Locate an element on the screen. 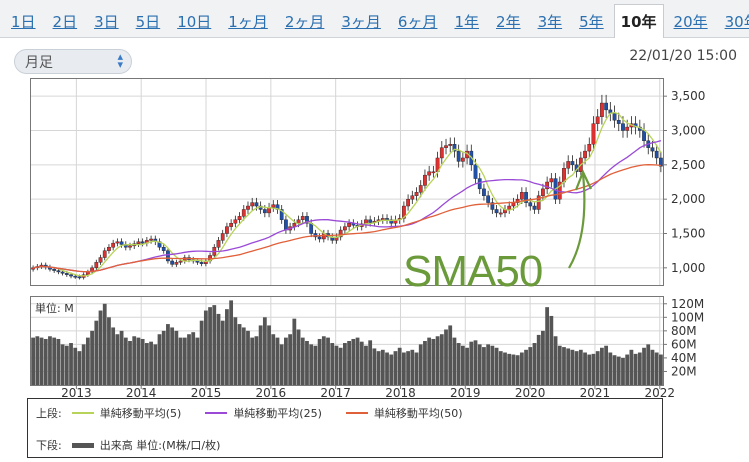 The width and height of the screenshot is (749, 462). tab-period-5: 1ヶ月 is located at coordinates (248, 21).